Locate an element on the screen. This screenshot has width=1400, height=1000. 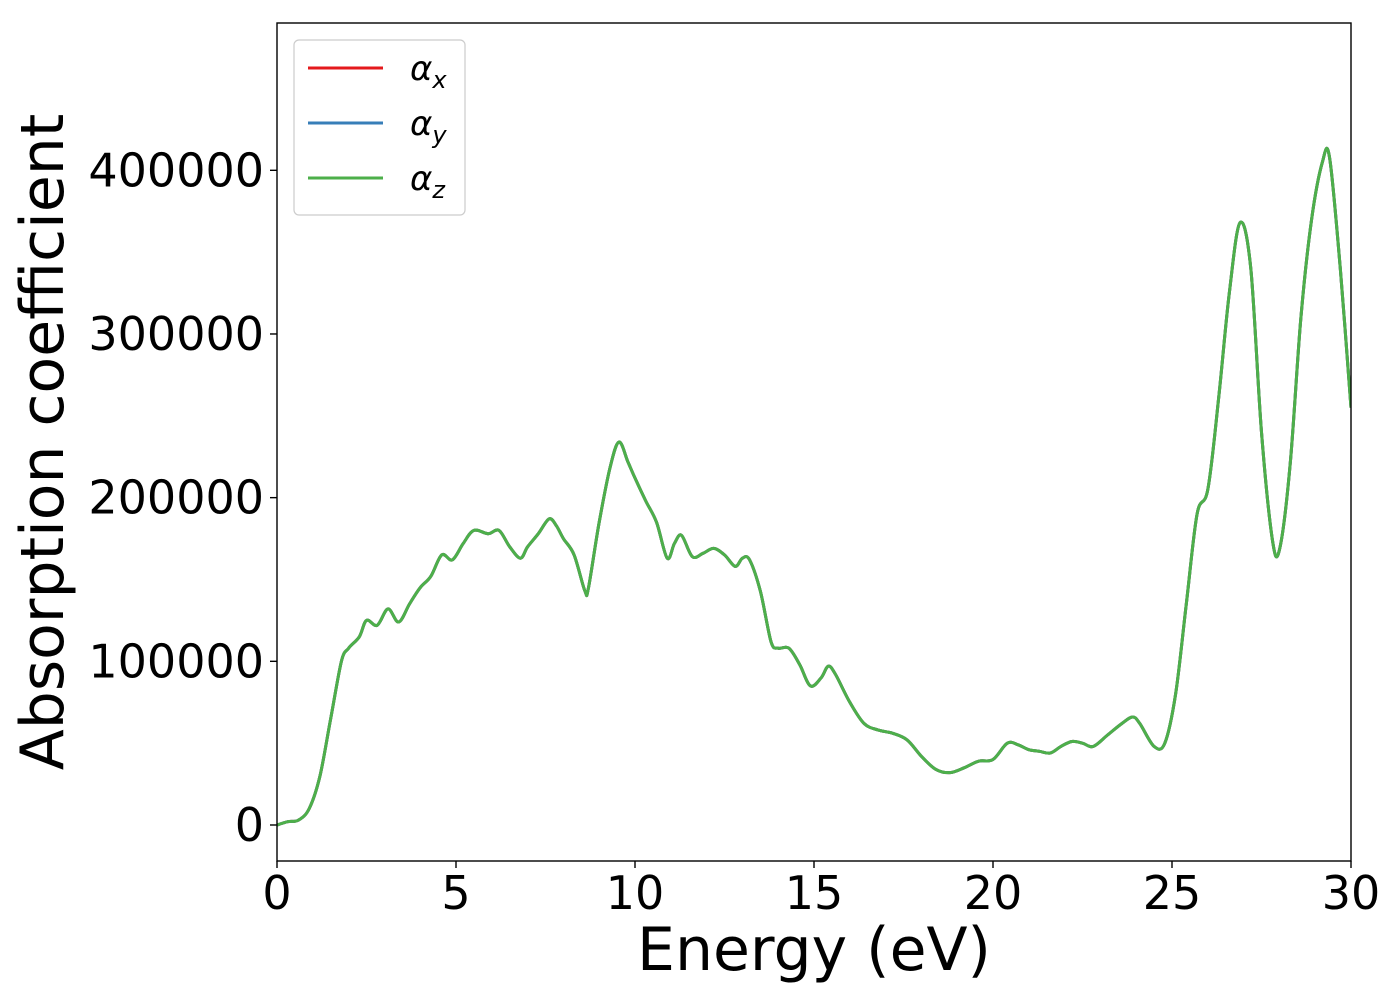
legend-label-alpha-x: αx is located at coordinates (428, 71).